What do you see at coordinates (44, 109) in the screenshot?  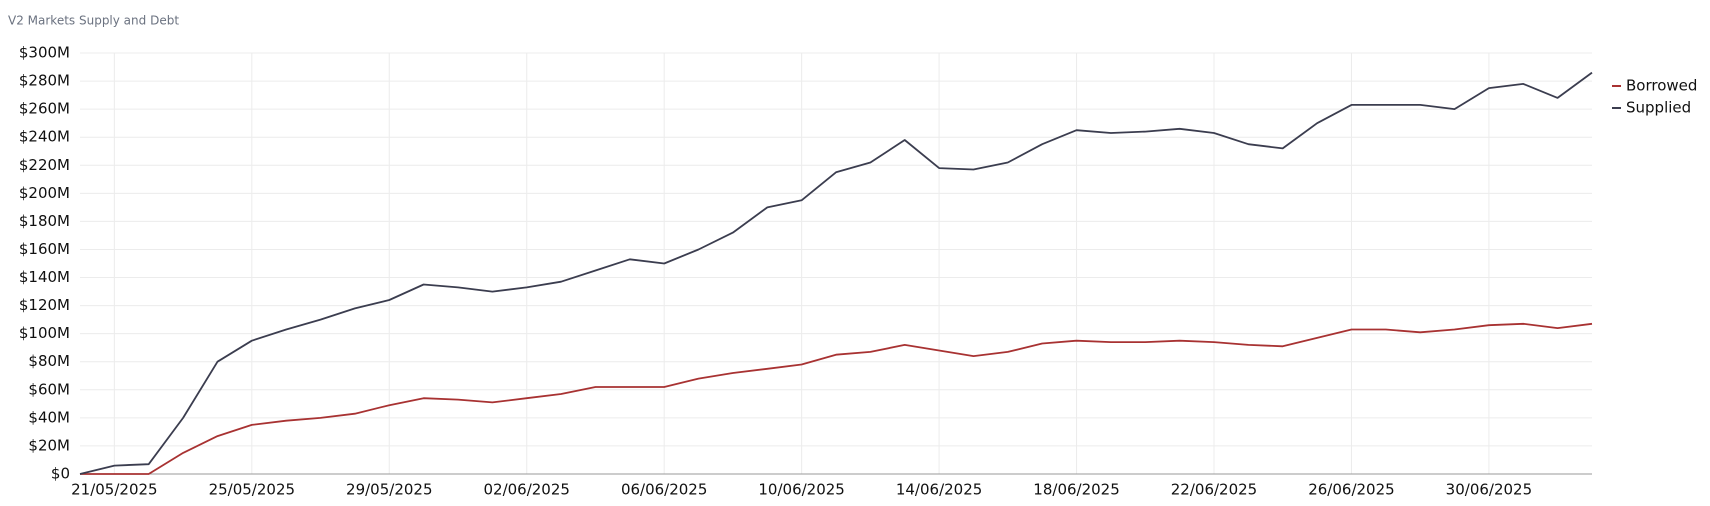 I see `y-tick-label: $260M` at bounding box center [44, 109].